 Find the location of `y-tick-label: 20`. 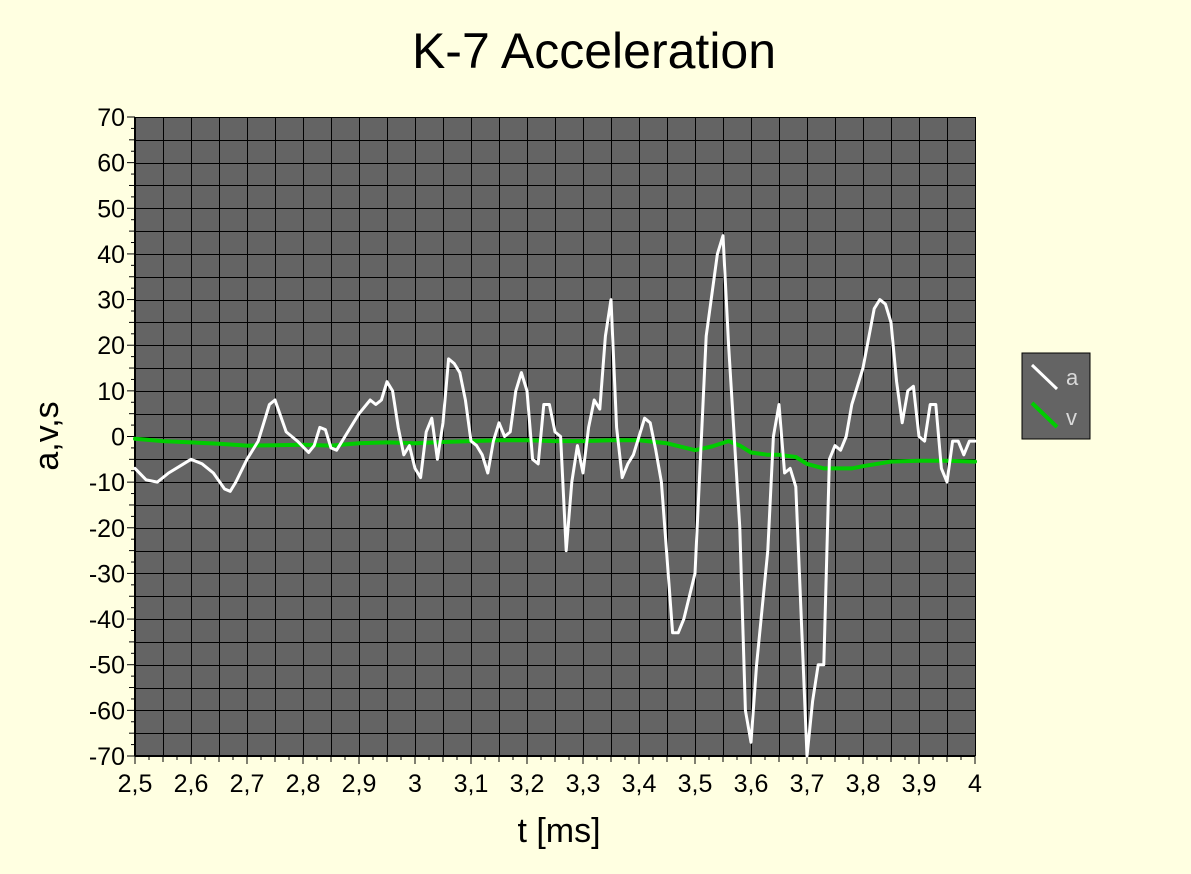

y-tick-label: 20 is located at coordinates (111, 346).